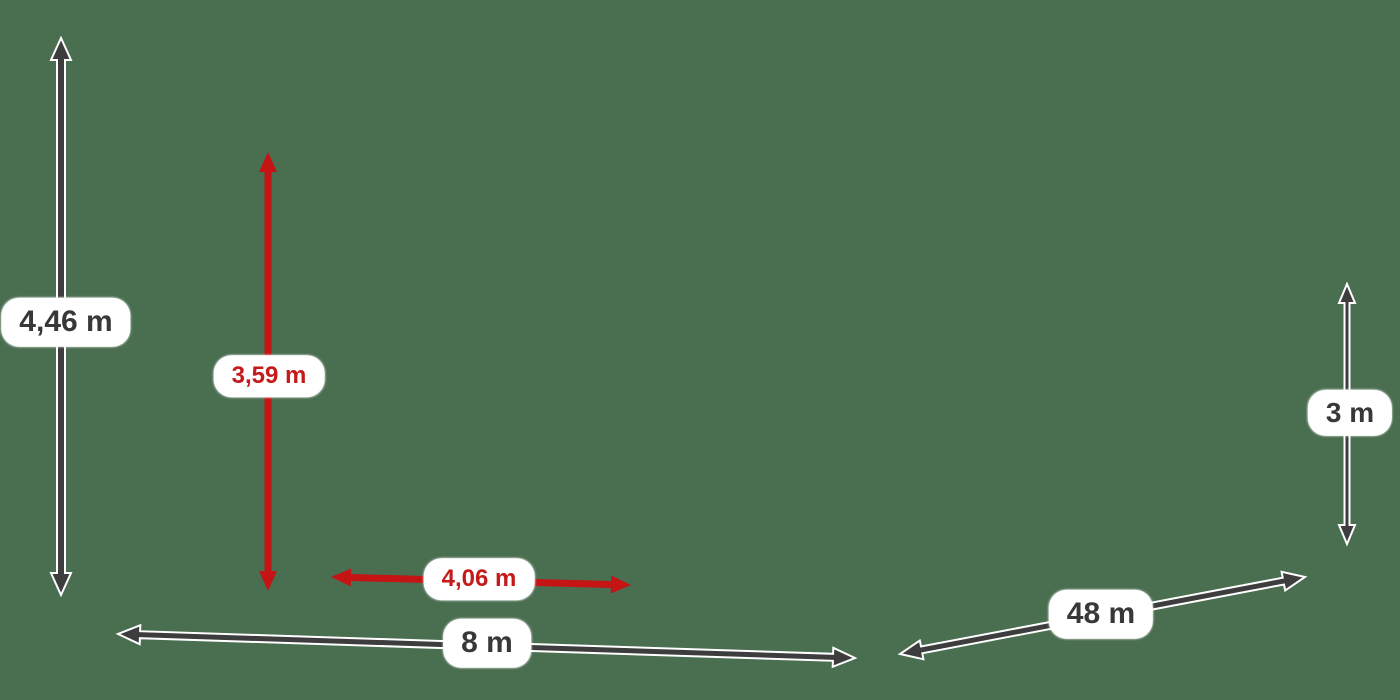  Describe the element at coordinates (269, 376) in the screenshot. I see `measure-label-red-height: 3,59 m` at that location.